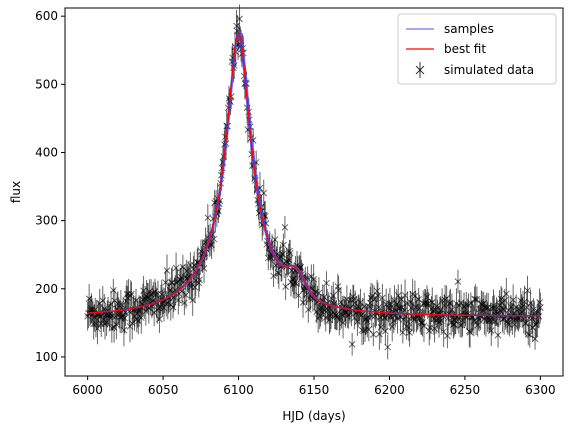 Image resolution: width=571 pixels, height=432 pixels. I want to click on x-tick-label: 6200, so click(389, 390).